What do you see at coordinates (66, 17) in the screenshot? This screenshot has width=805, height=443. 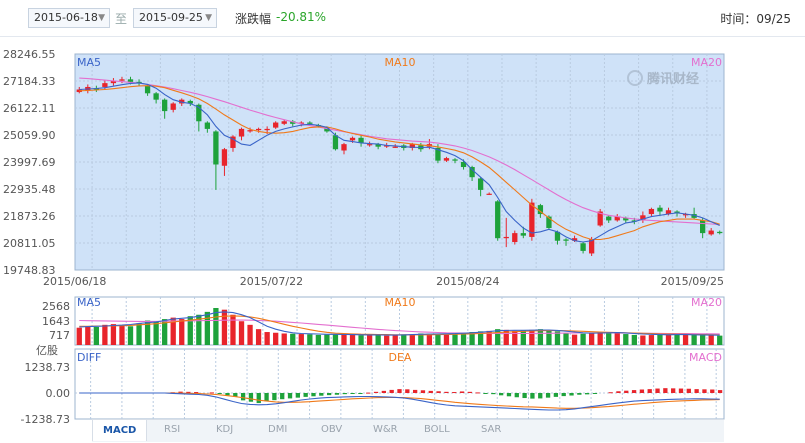 I see `start-date-value: 2015-06-18` at bounding box center [66, 17].